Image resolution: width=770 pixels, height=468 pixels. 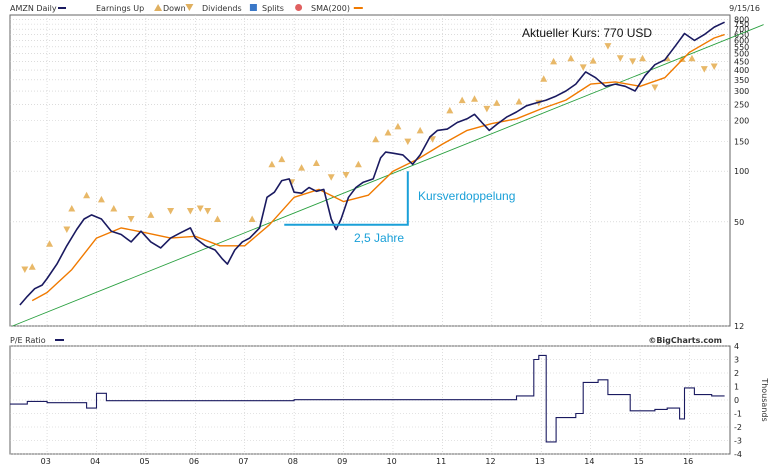 I want to click on x-tick-label: 09, so click(x=342, y=461).